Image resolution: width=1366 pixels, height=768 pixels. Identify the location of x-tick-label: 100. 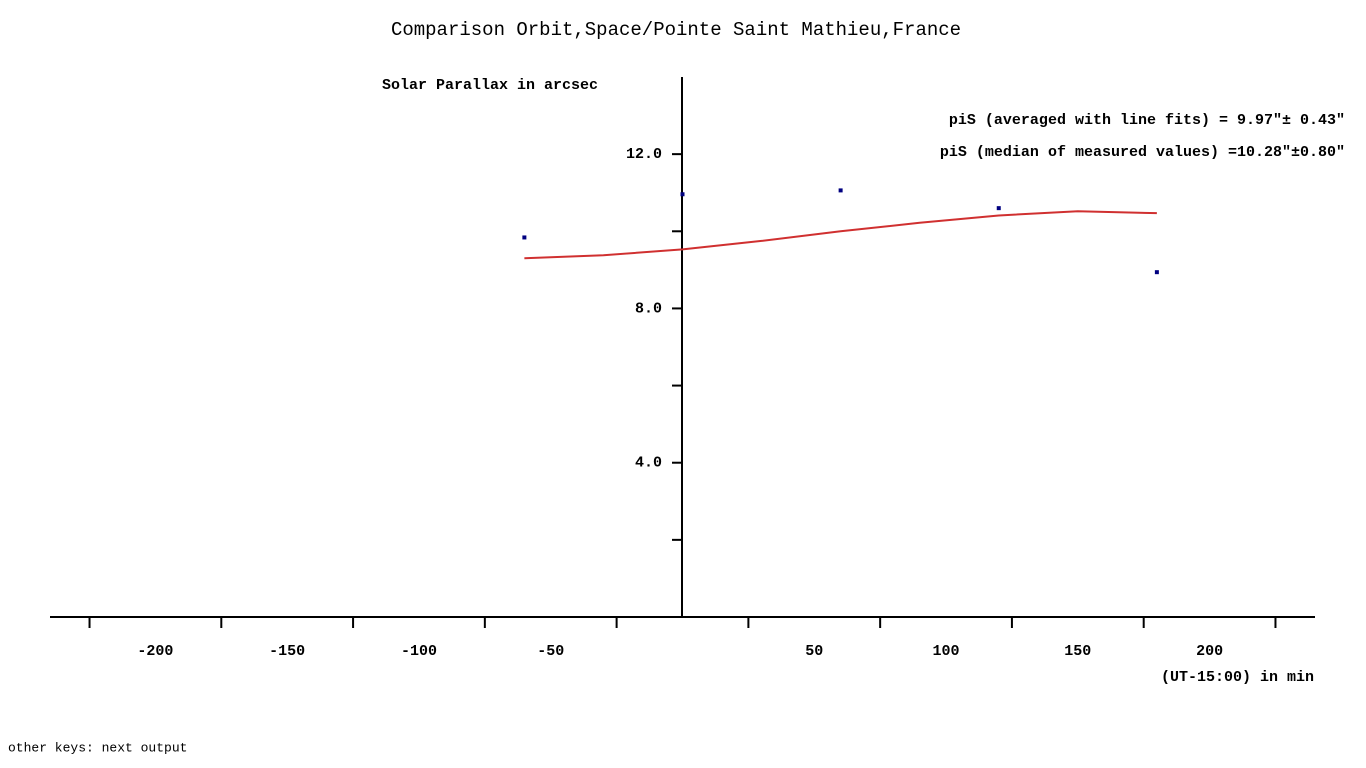
(946, 651).